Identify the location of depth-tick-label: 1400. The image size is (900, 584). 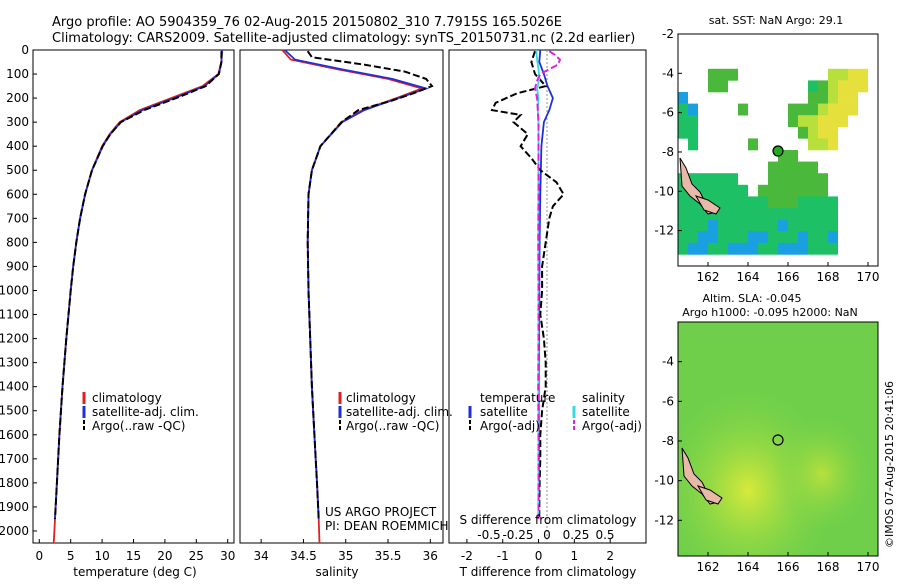
(14, 387).